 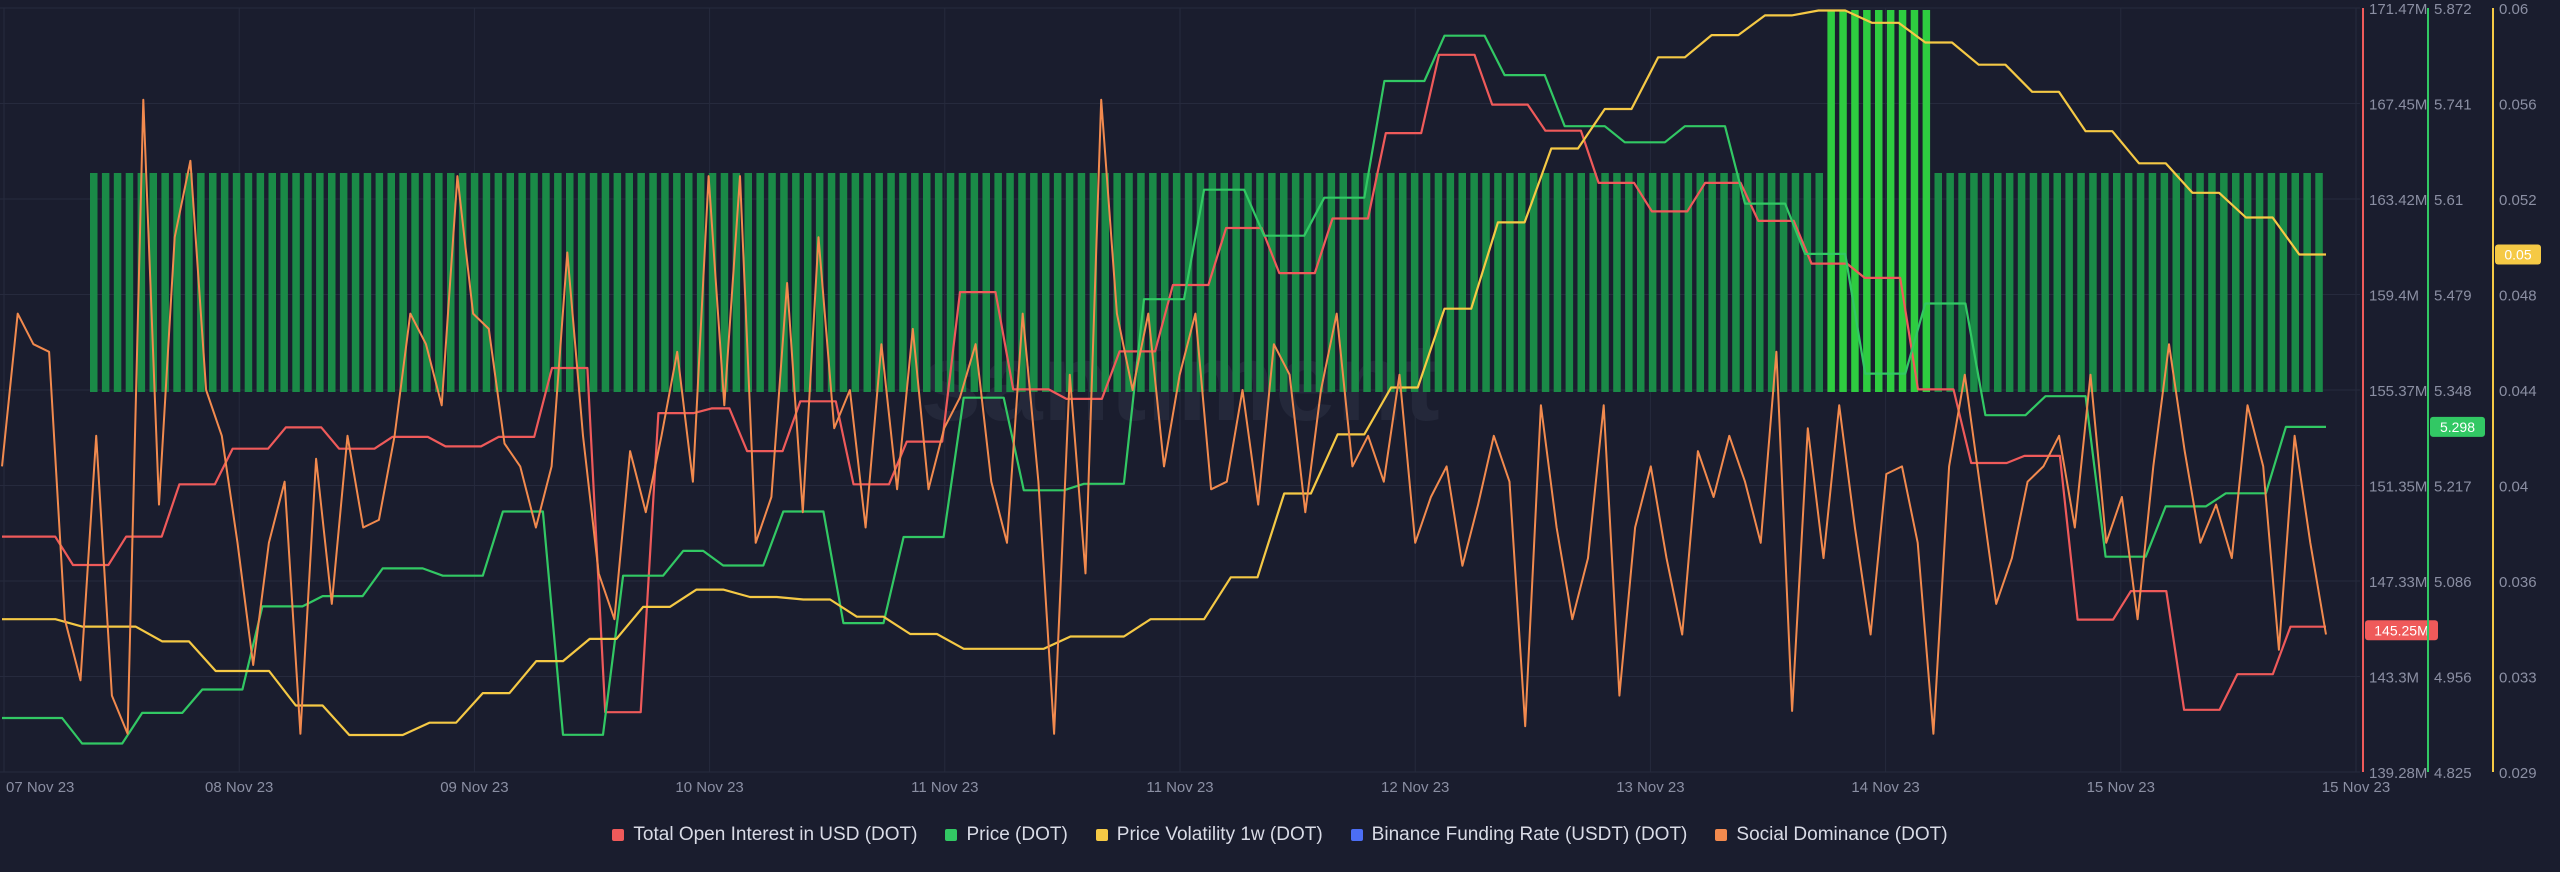 What do you see at coordinates (2398, 200) in the screenshot?
I see `y-tick-label: 163.42M` at bounding box center [2398, 200].